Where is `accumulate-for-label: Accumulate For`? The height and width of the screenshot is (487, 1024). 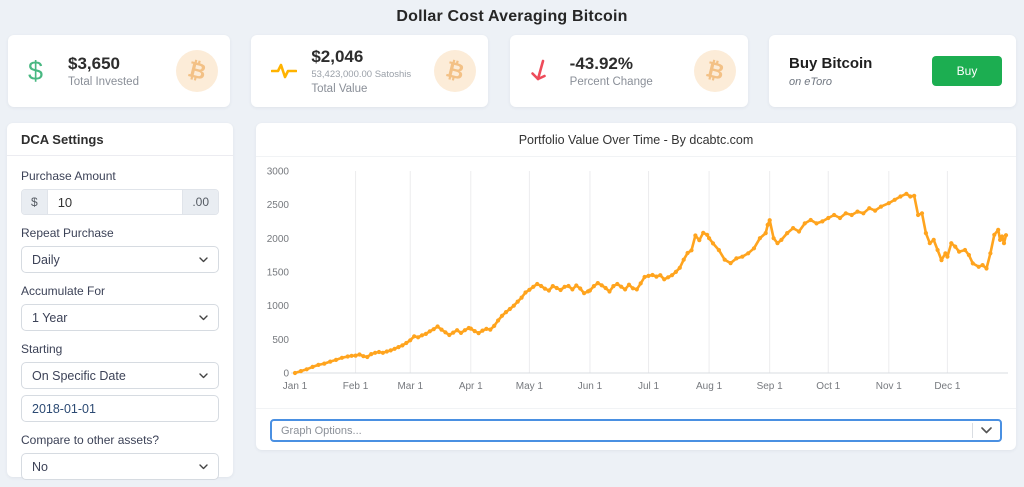
accumulate-for-label: Accumulate For is located at coordinates (63, 291).